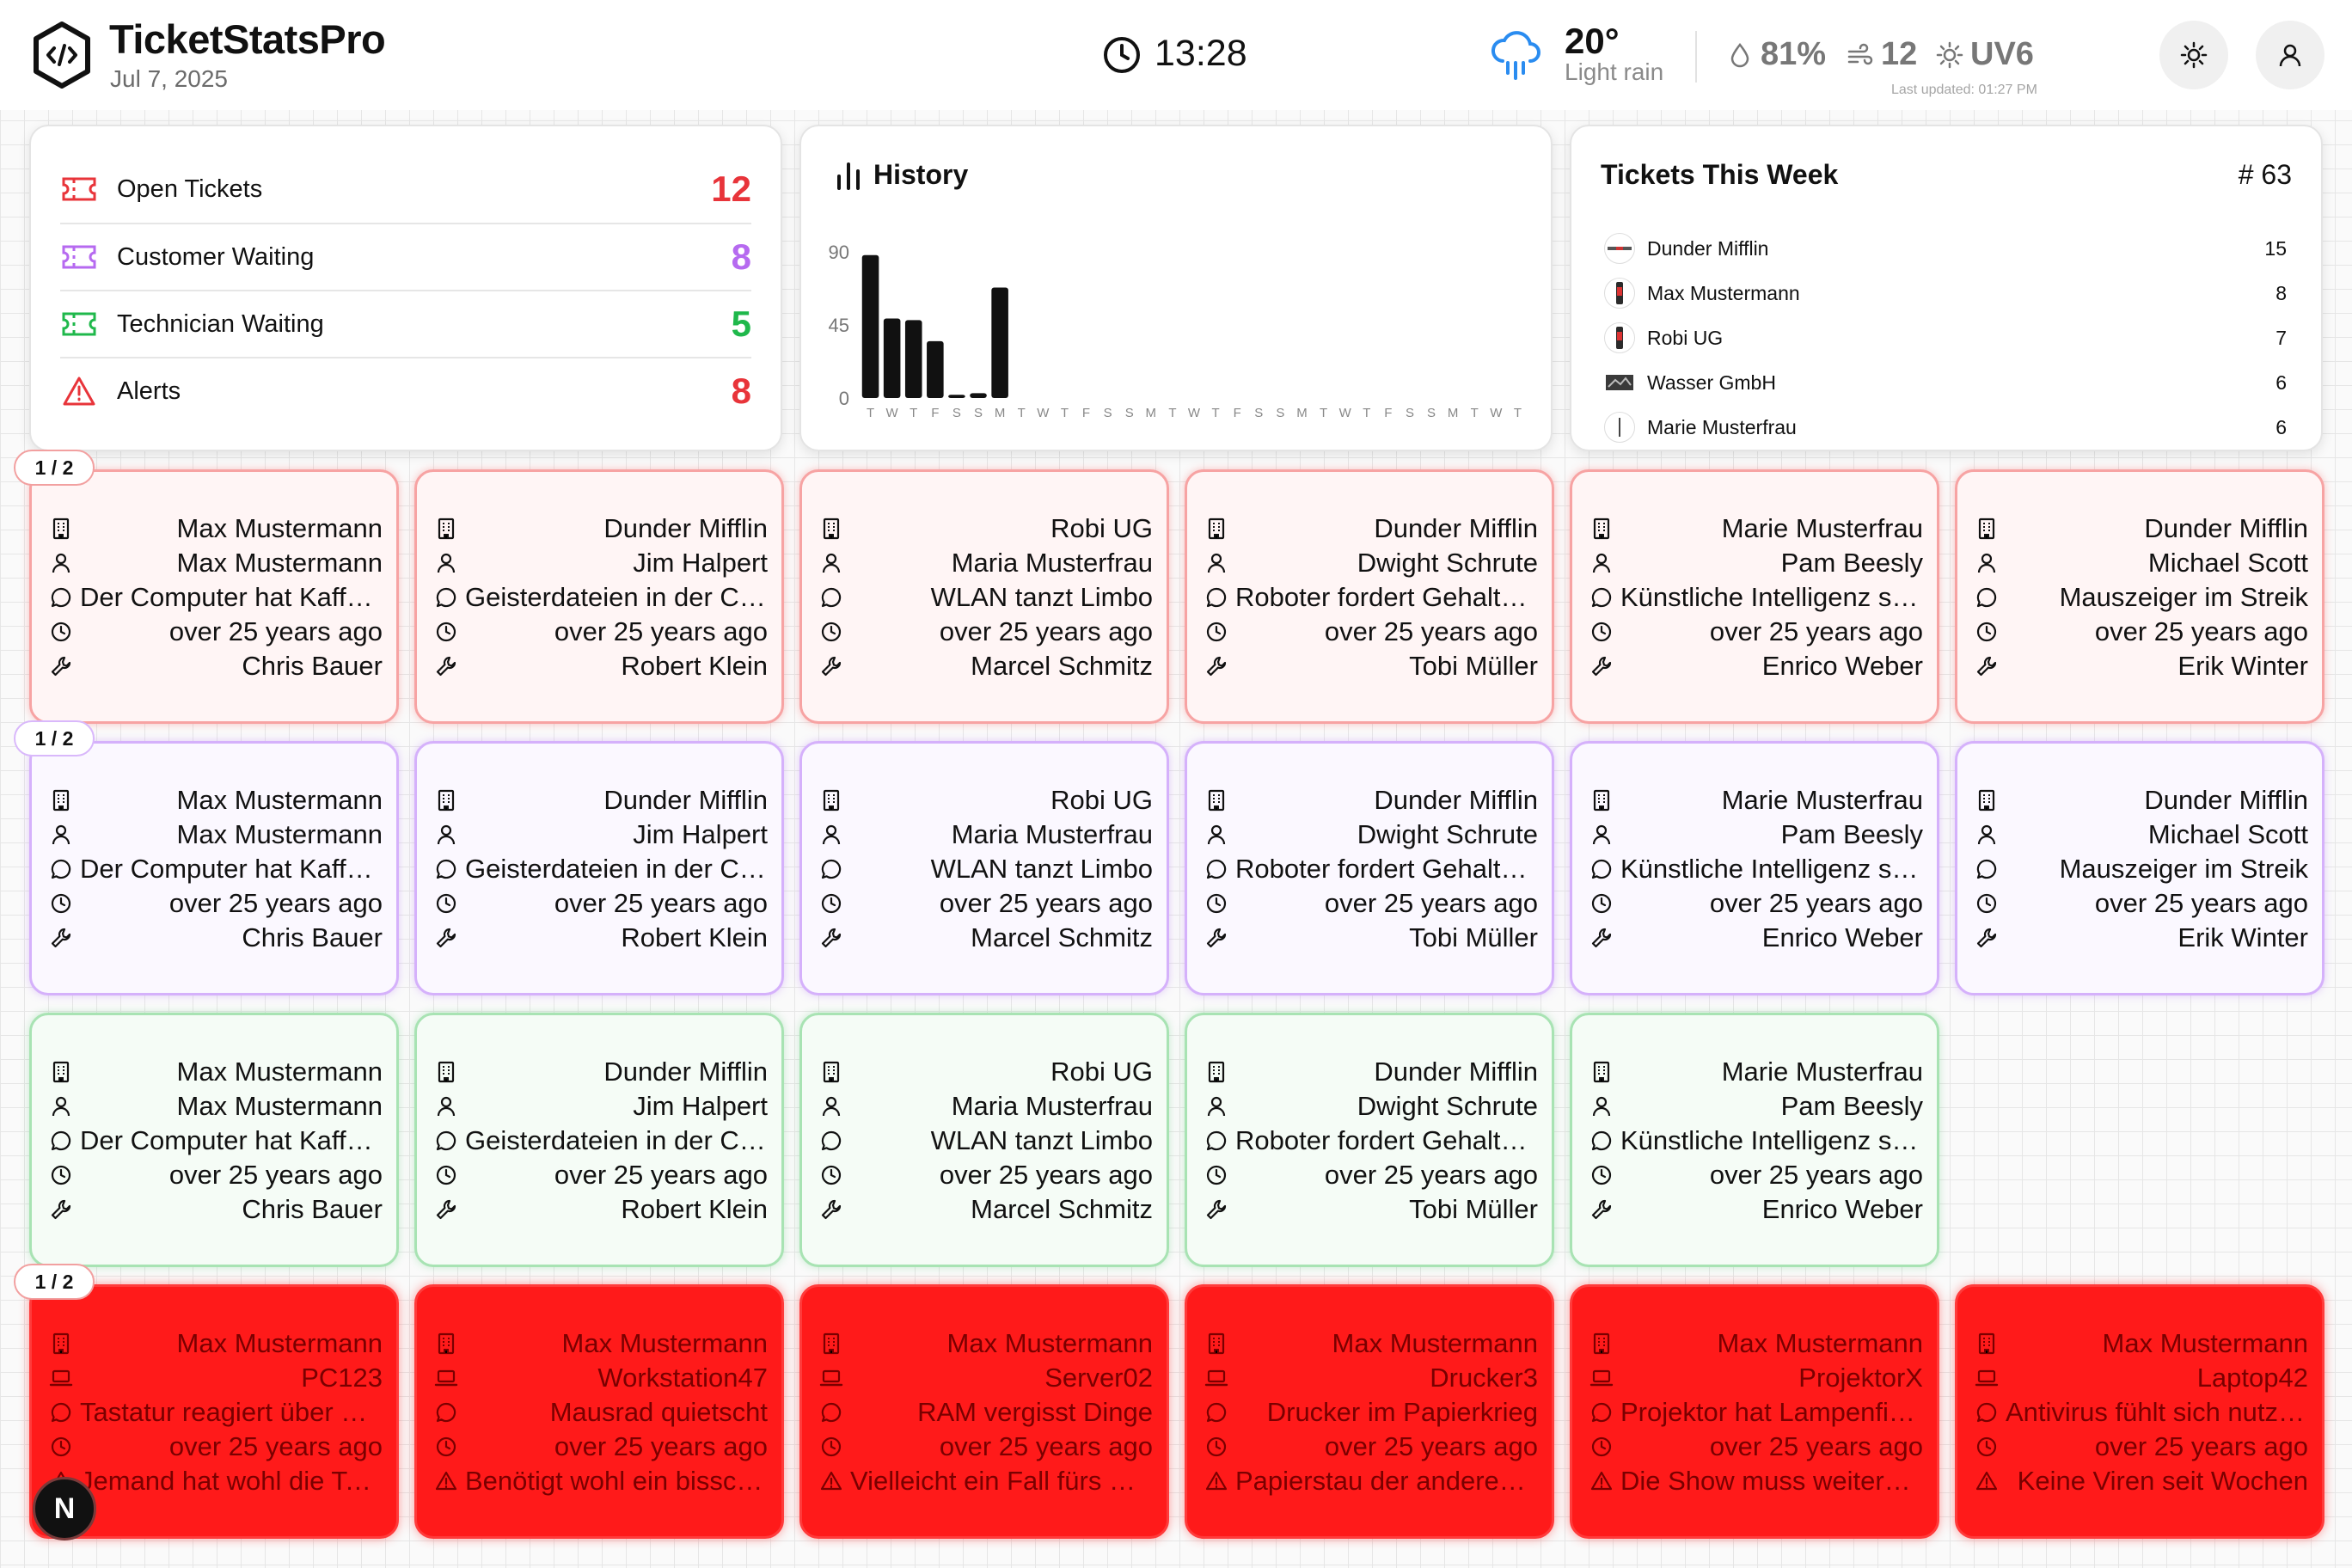 This screenshot has width=2352, height=1568. Describe the element at coordinates (1473, 937) in the screenshot. I see `ticket-technician: Tobi Müller` at that location.